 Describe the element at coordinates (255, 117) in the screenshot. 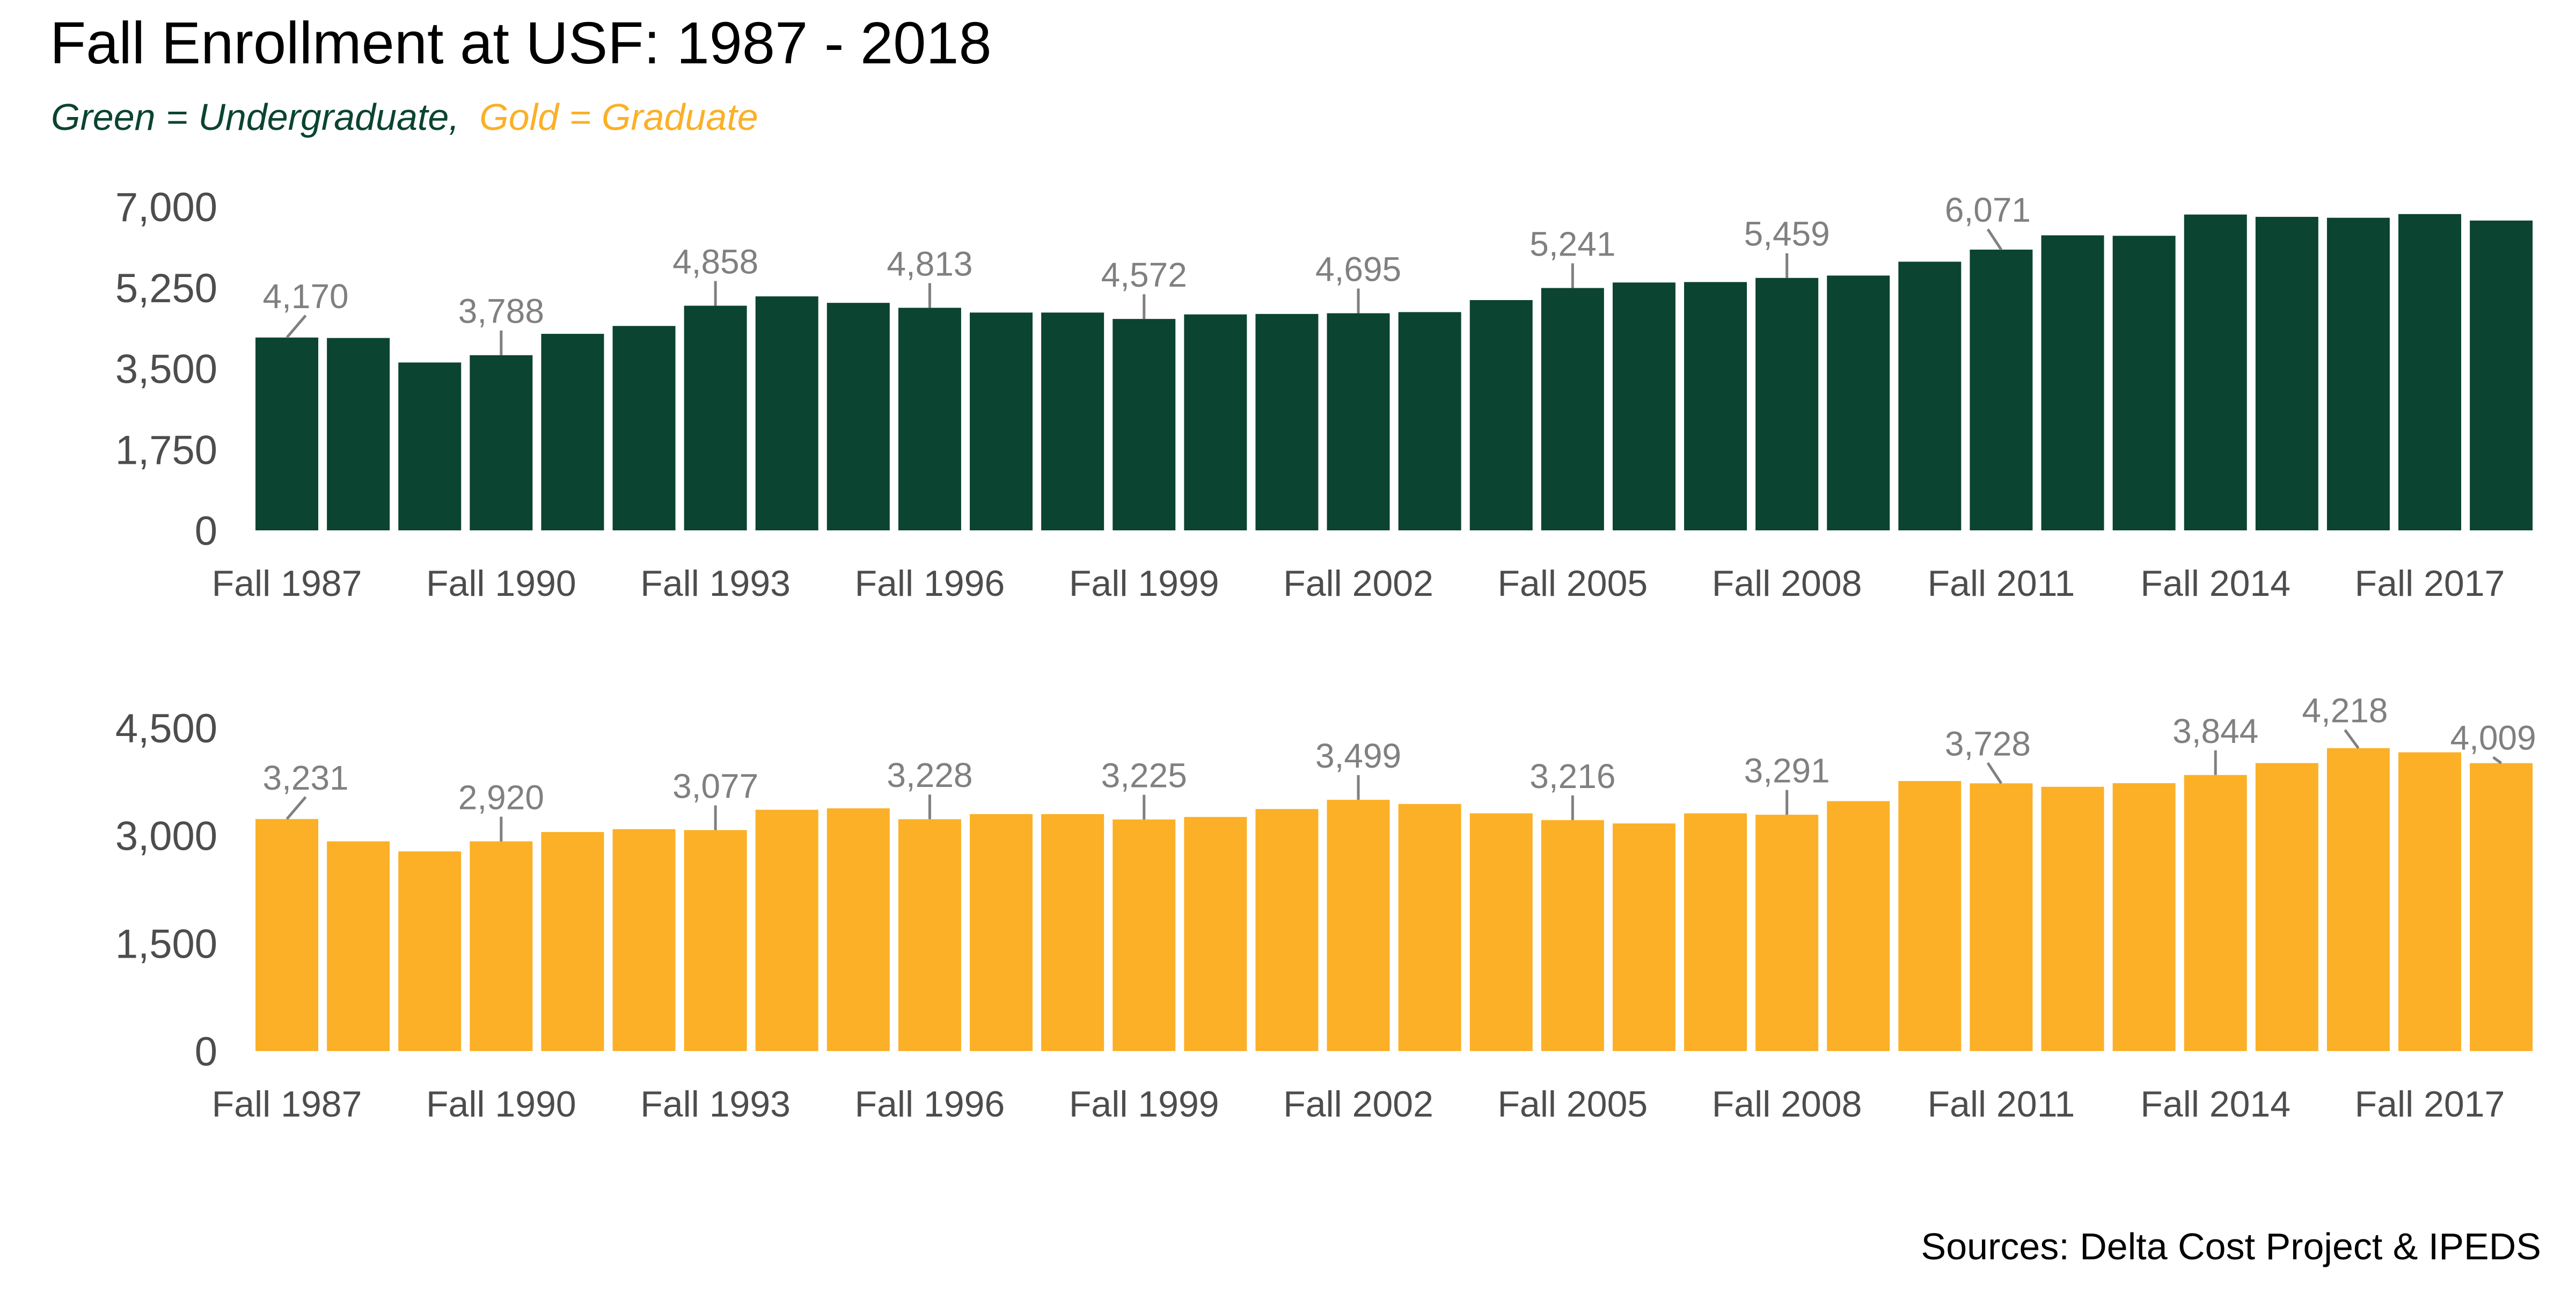

I see `subtitle-undergraduate: Green = Undergraduate,` at that location.